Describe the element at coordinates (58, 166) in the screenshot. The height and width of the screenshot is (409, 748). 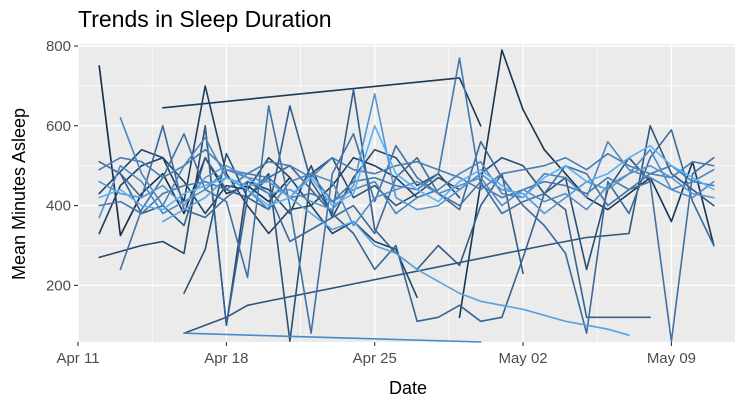
I see `y-tick-labels: 200 400 600 800` at that location.